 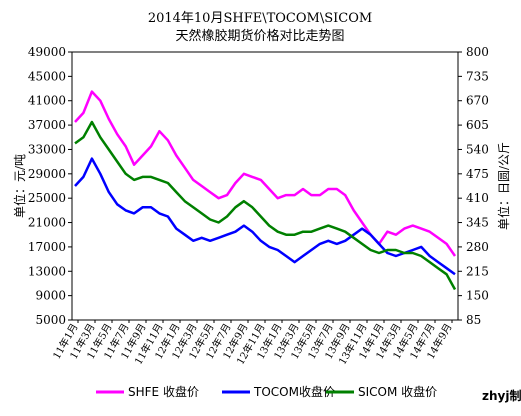 What do you see at coordinates (47, 52) in the screenshot?
I see `left-tick-label: 49000` at bounding box center [47, 52].